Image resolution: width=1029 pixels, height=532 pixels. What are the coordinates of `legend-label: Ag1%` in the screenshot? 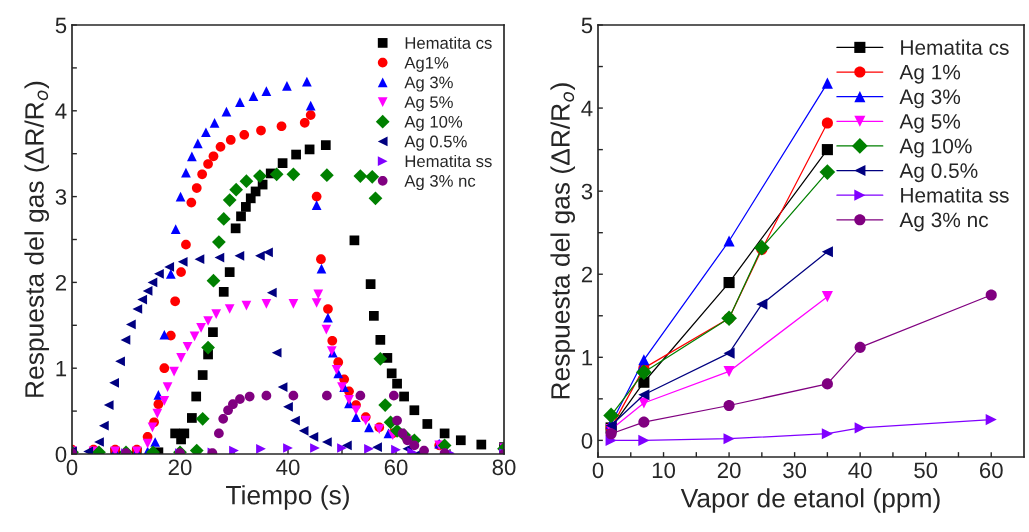 It's located at (426, 64).